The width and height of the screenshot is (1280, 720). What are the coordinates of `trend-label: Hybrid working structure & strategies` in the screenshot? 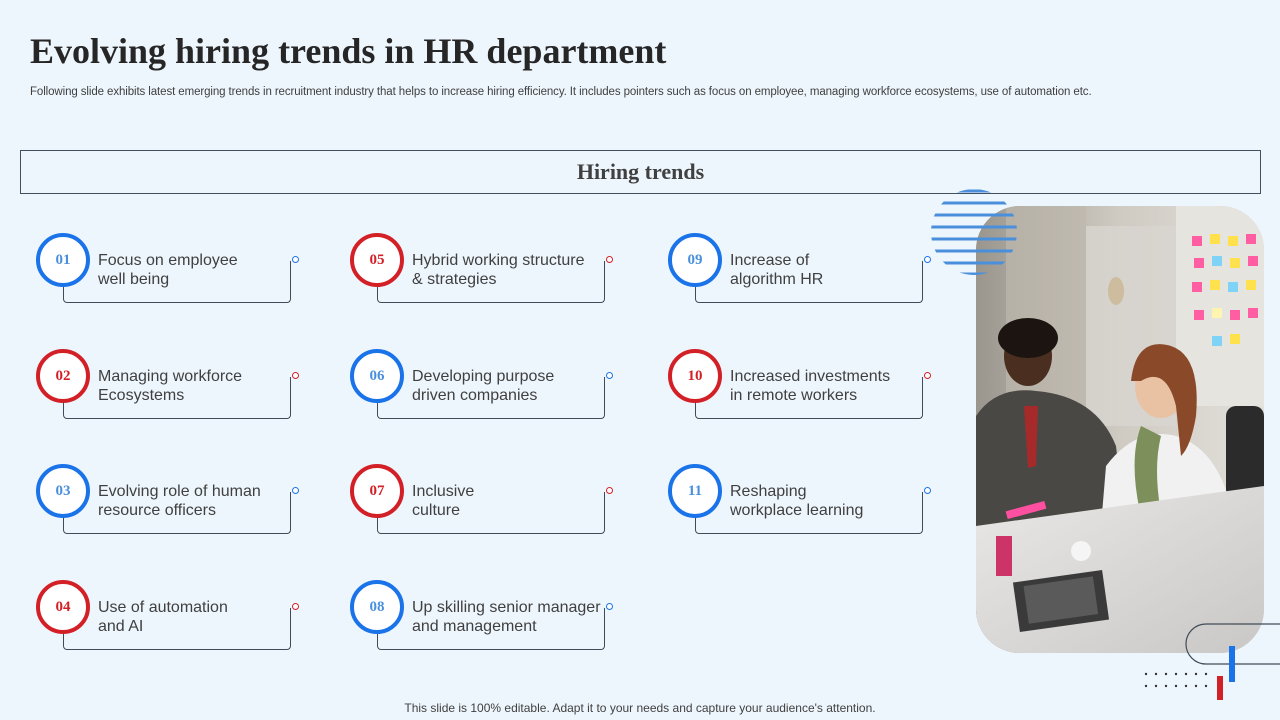 It's located at (498, 270).